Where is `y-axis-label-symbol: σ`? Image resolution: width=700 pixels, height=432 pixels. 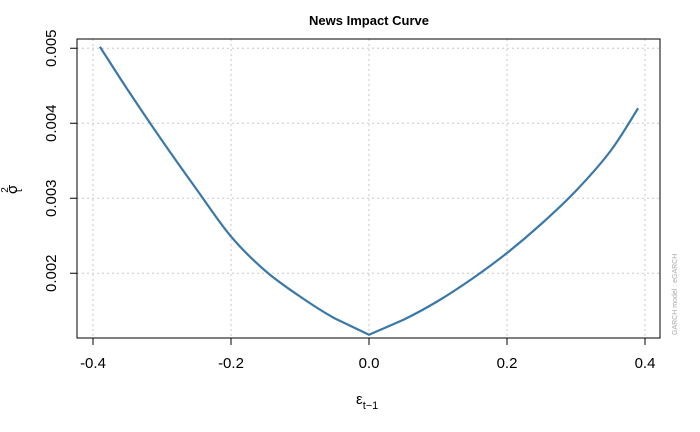
y-axis-label-symbol: σ is located at coordinates (12, 189).